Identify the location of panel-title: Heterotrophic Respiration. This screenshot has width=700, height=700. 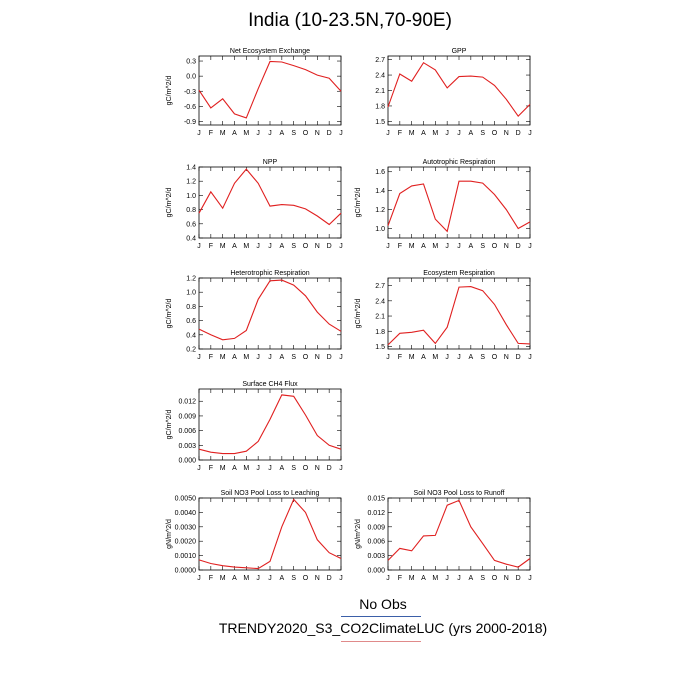
(269, 273).